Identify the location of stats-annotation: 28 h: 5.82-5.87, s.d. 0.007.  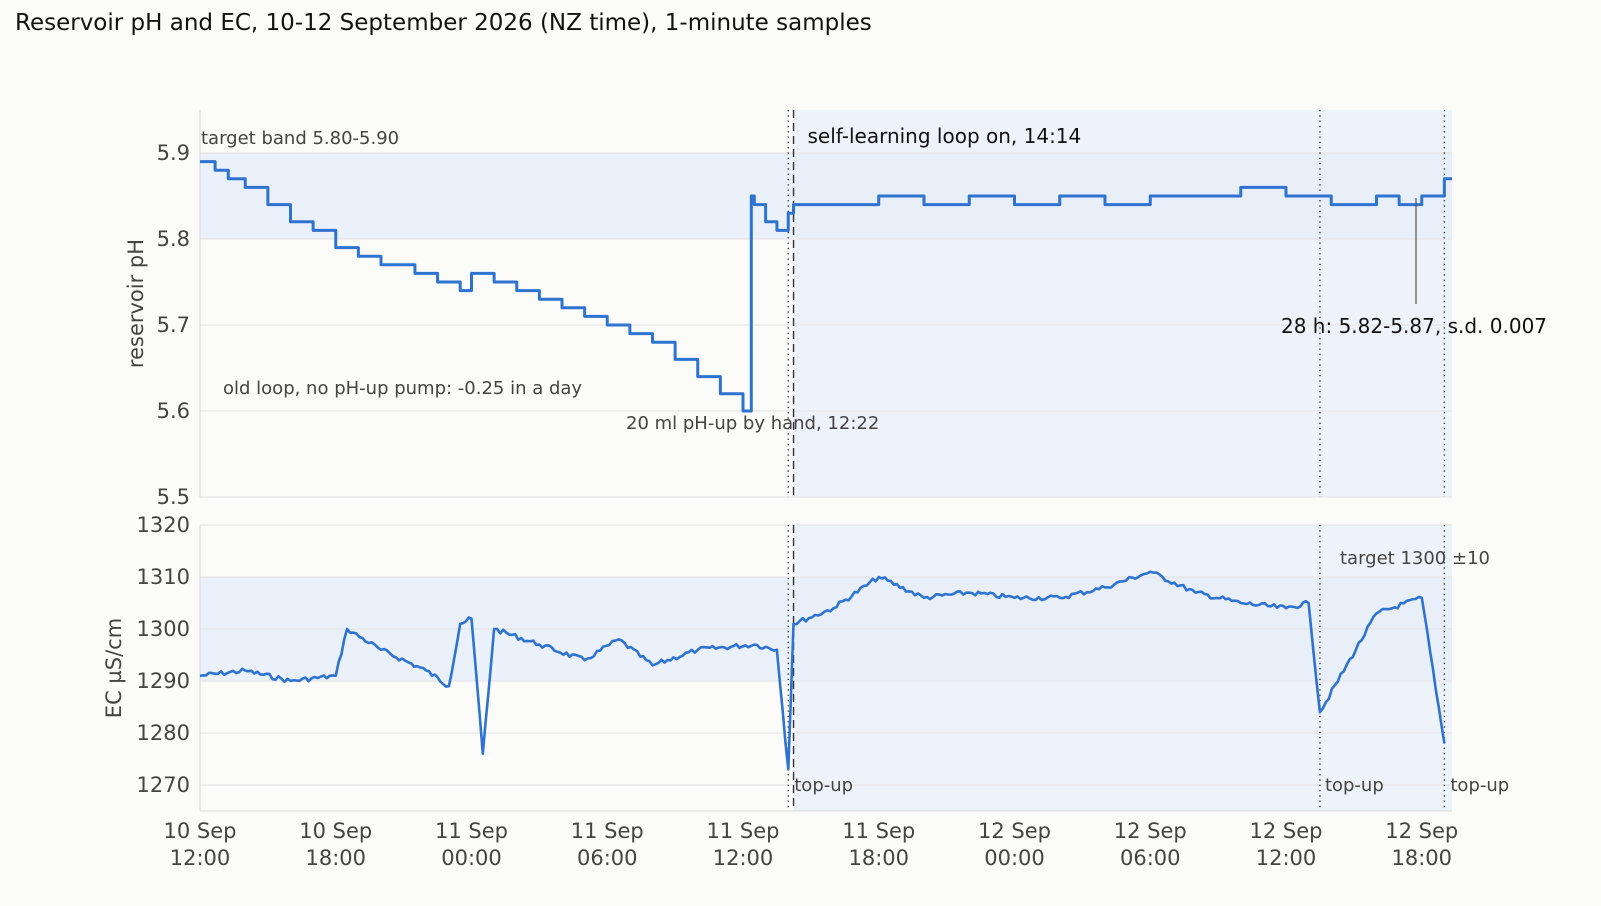
(1414, 326).